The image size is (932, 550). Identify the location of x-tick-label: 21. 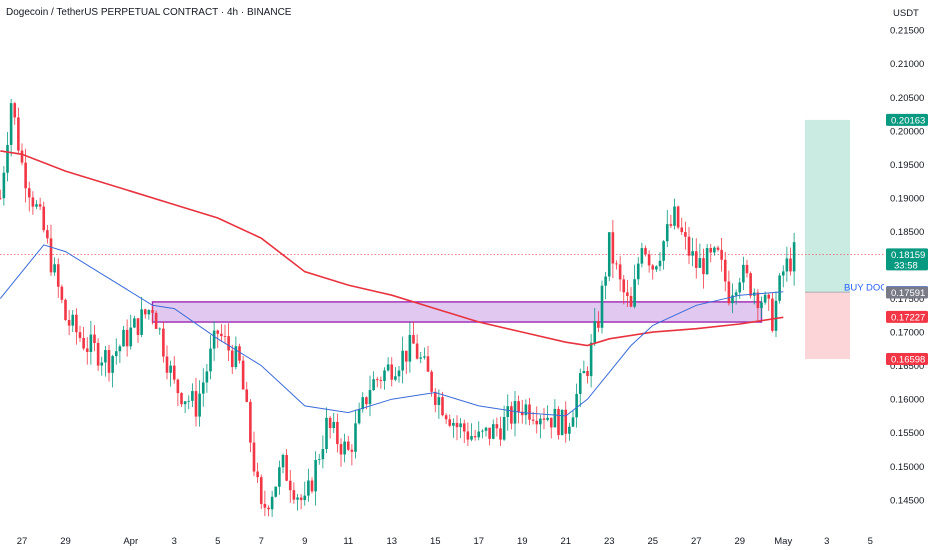
(565, 541).